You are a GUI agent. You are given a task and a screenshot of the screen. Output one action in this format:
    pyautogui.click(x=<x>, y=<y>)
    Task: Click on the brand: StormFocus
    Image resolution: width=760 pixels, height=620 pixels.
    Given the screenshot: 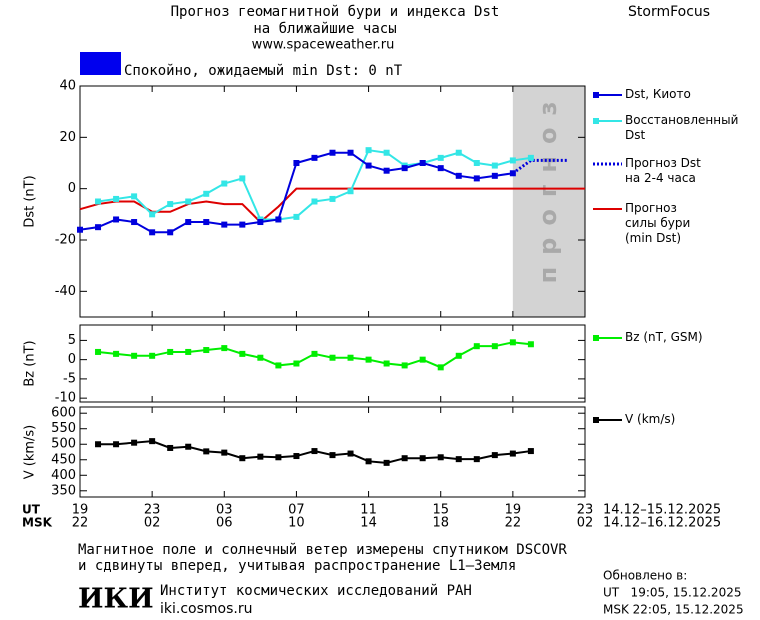 What is the action you would take?
    pyautogui.click(x=669, y=12)
    